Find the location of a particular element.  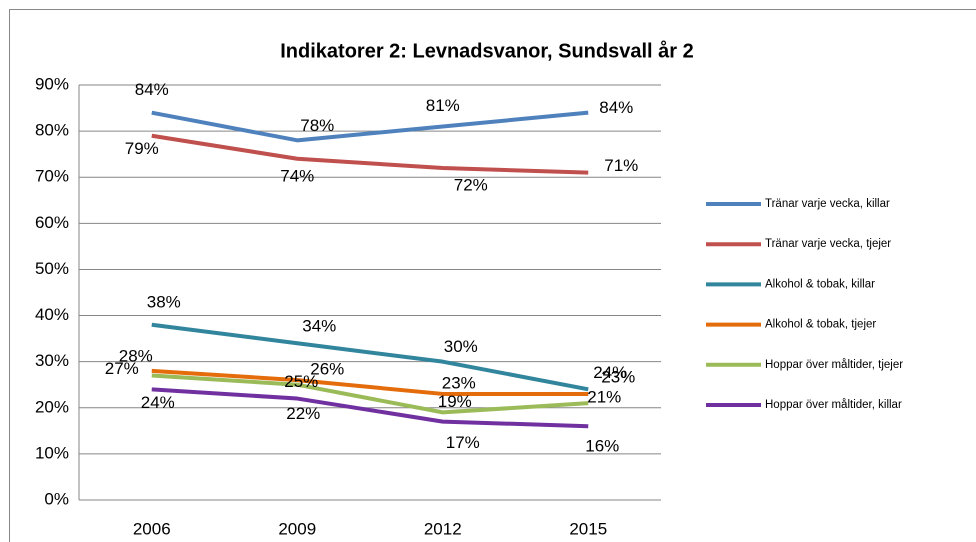

data-label: 72% is located at coordinates (471, 184).